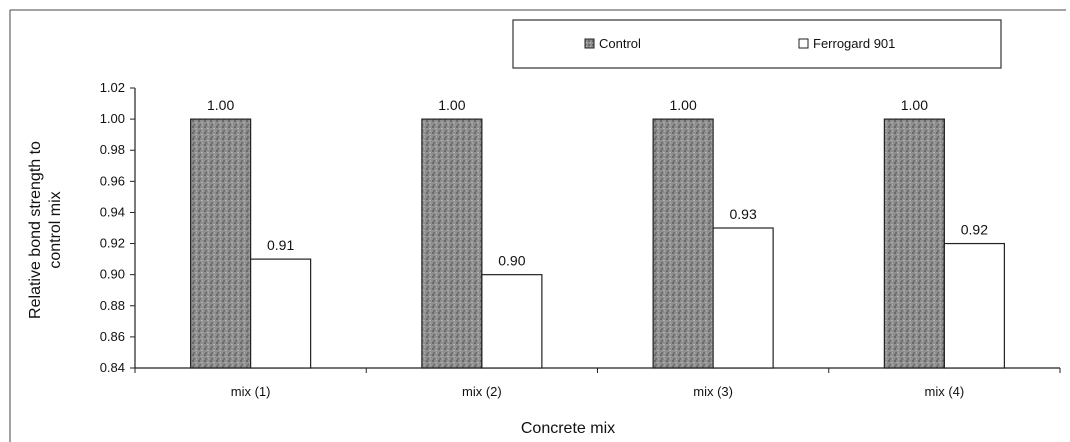 Image resolution: width=1070 pixels, height=442 pixels. What do you see at coordinates (251, 391) in the screenshot?
I see `x-tick-label: mix (1)` at bounding box center [251, 391].